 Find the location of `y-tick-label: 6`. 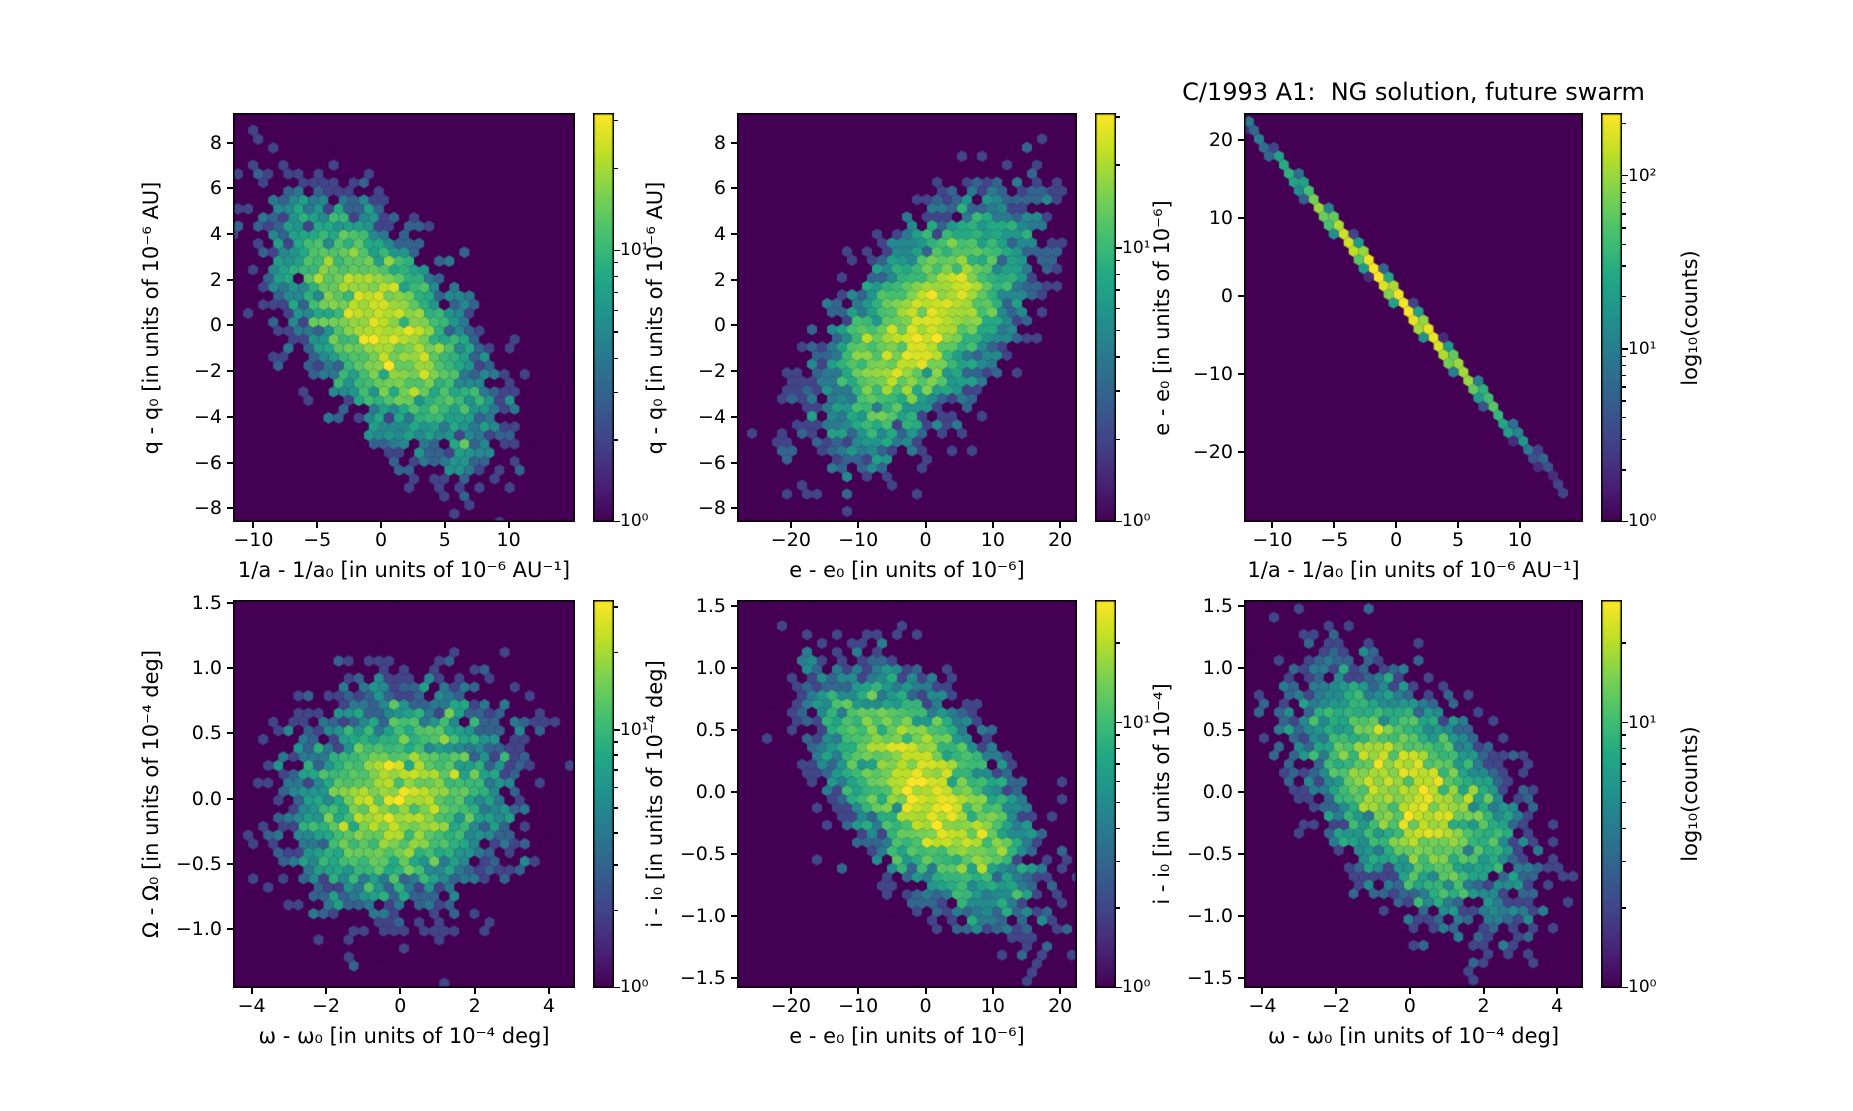

y-tick-label: 6 is located at coordinates (215, 188).